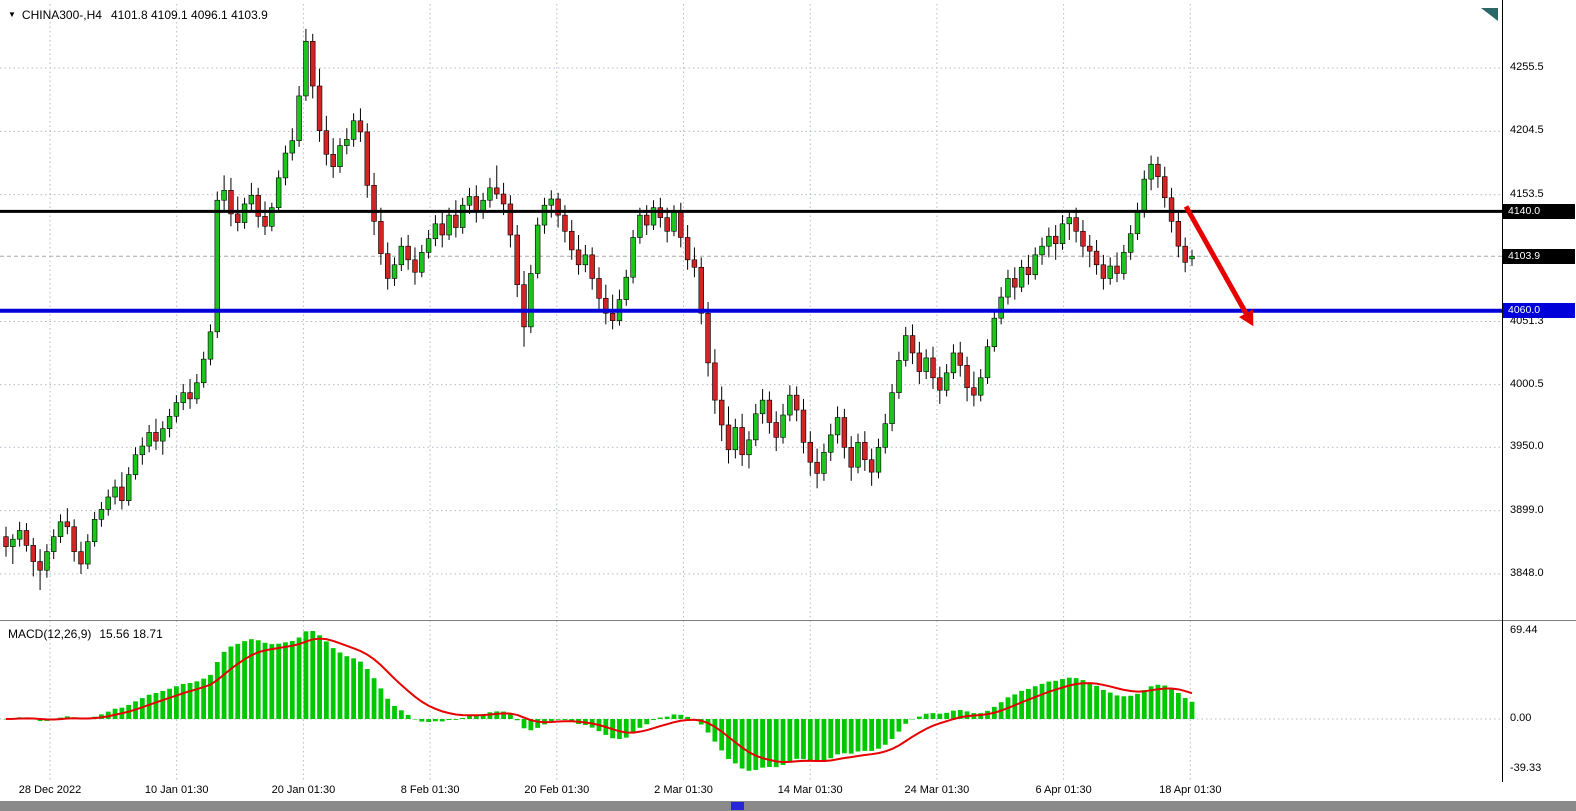 The image size is (1576, 811). I want to click on symbol-timeframe-label: CHINA300-,H4, so click(61, 15).